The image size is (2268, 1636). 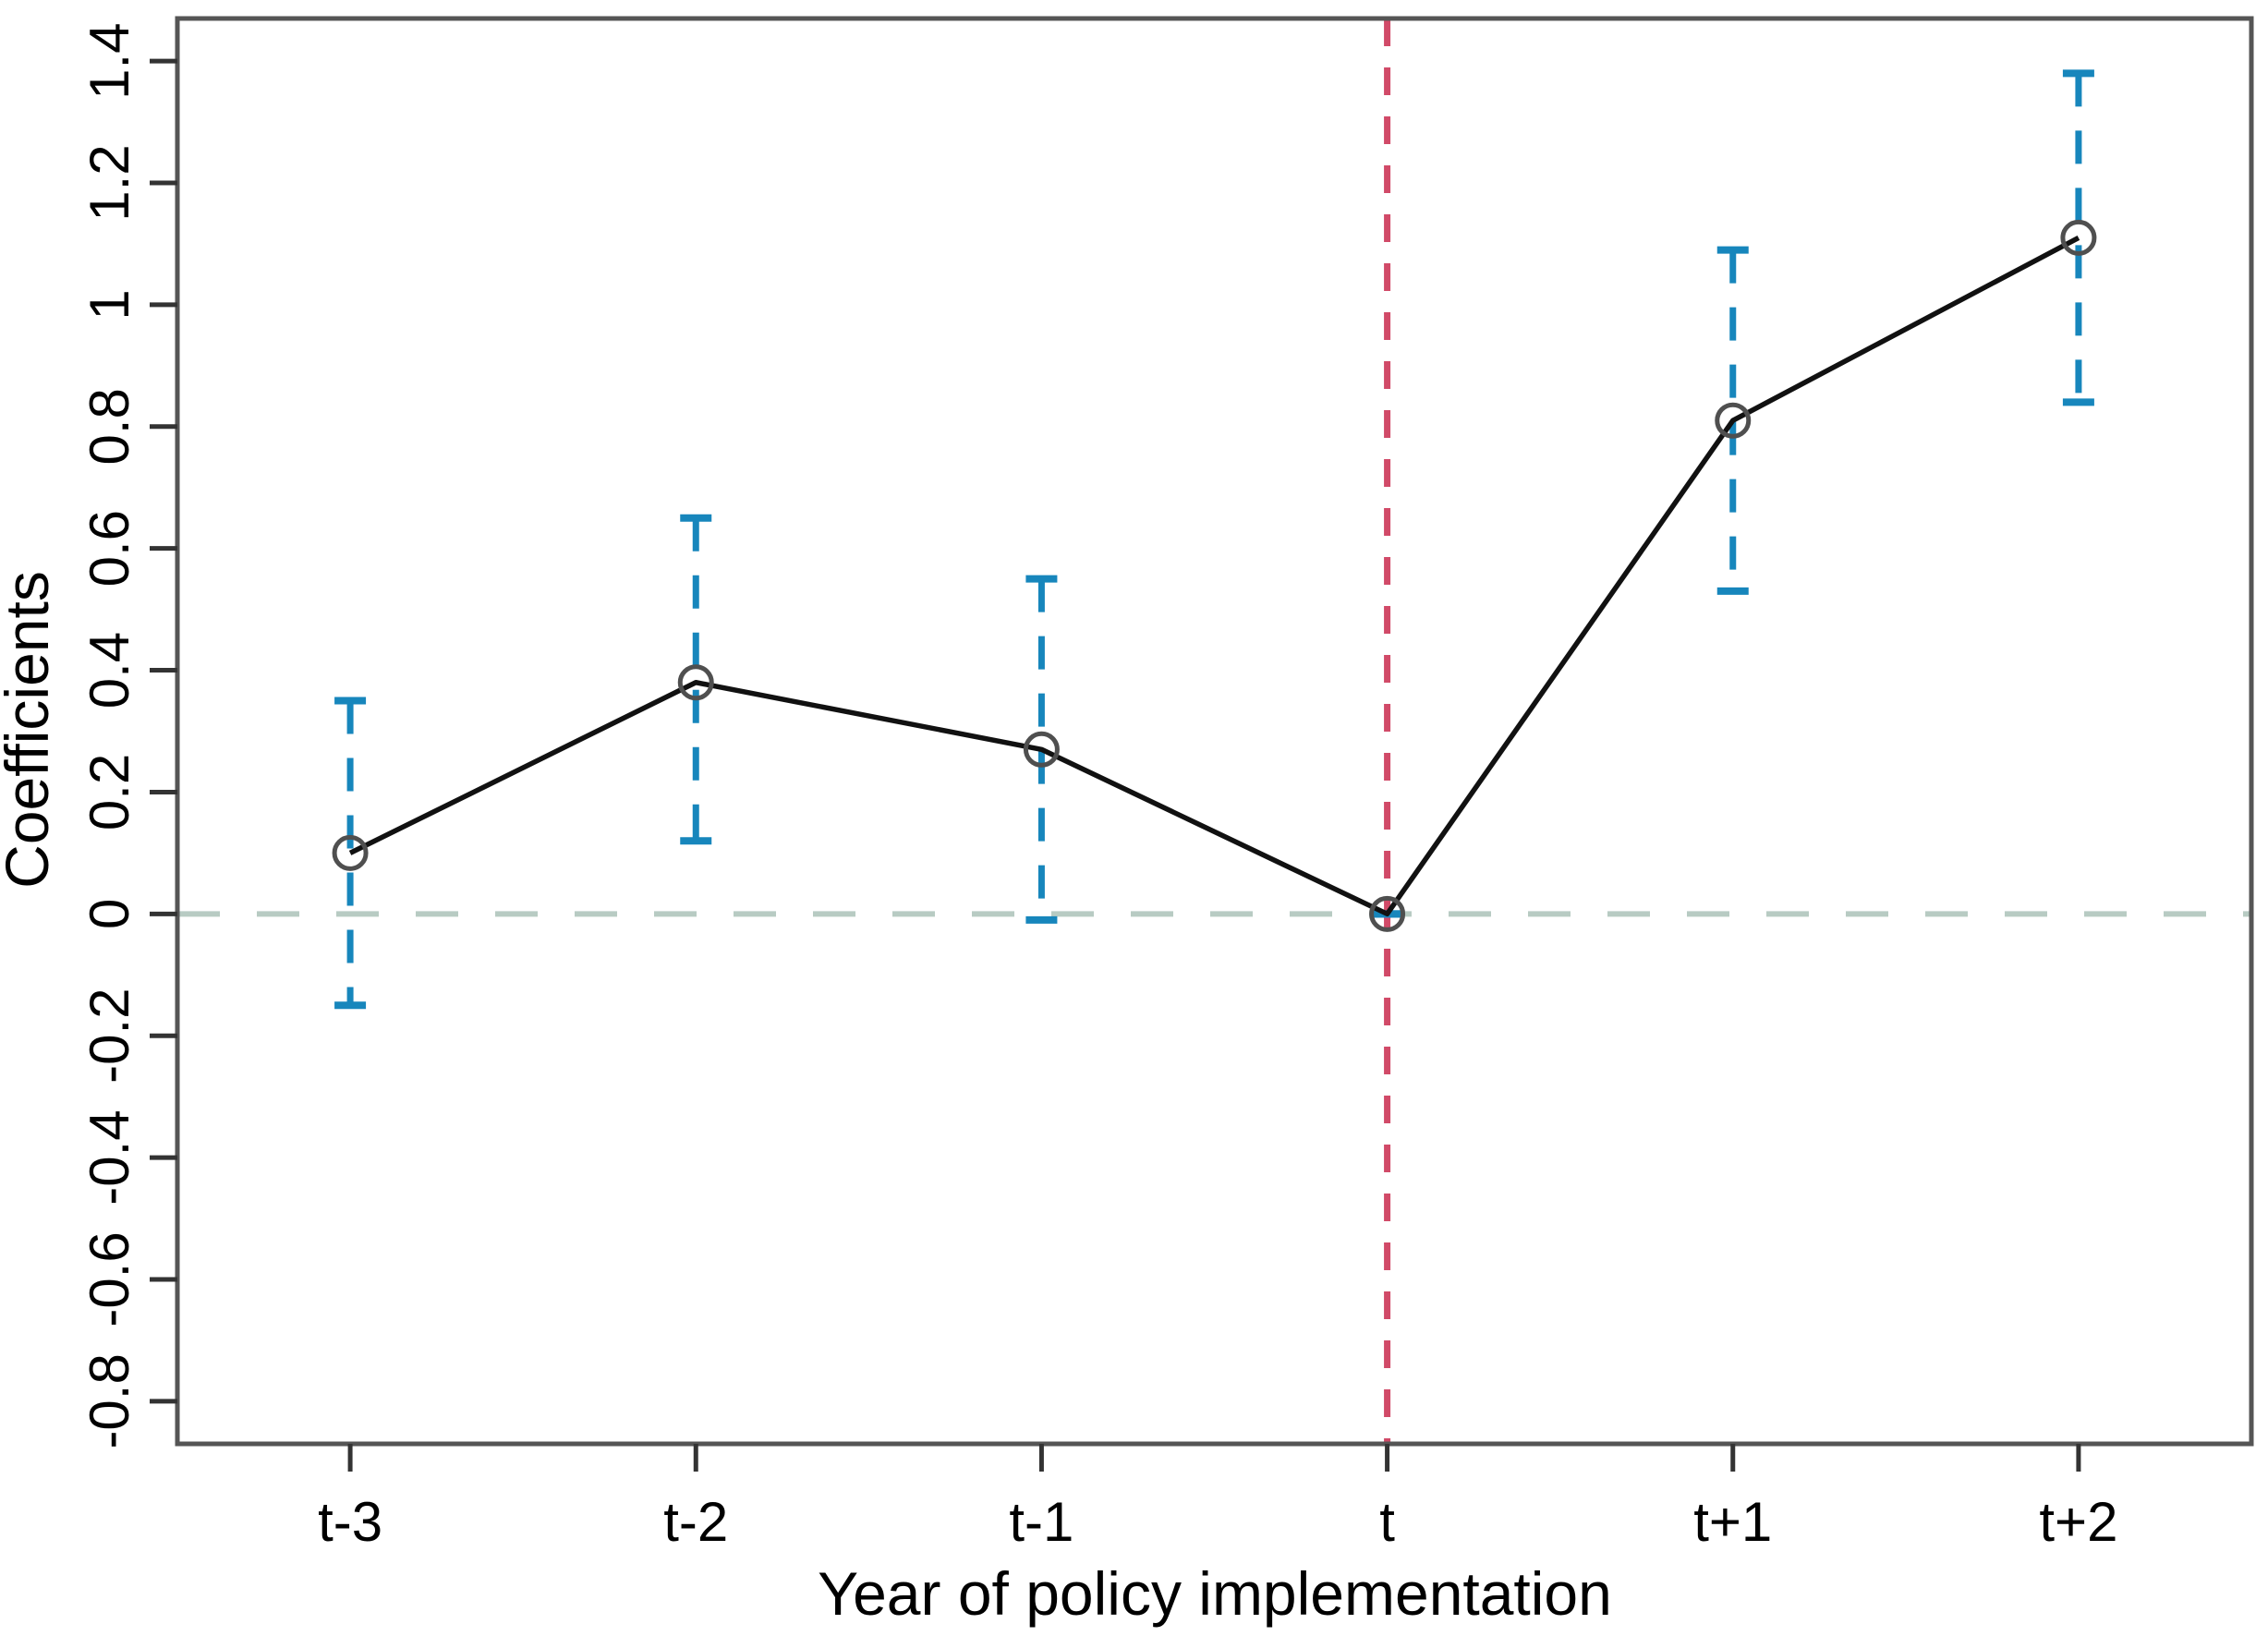 I want to click on y-tick-label: 0.4, so click(x=109, y=670).